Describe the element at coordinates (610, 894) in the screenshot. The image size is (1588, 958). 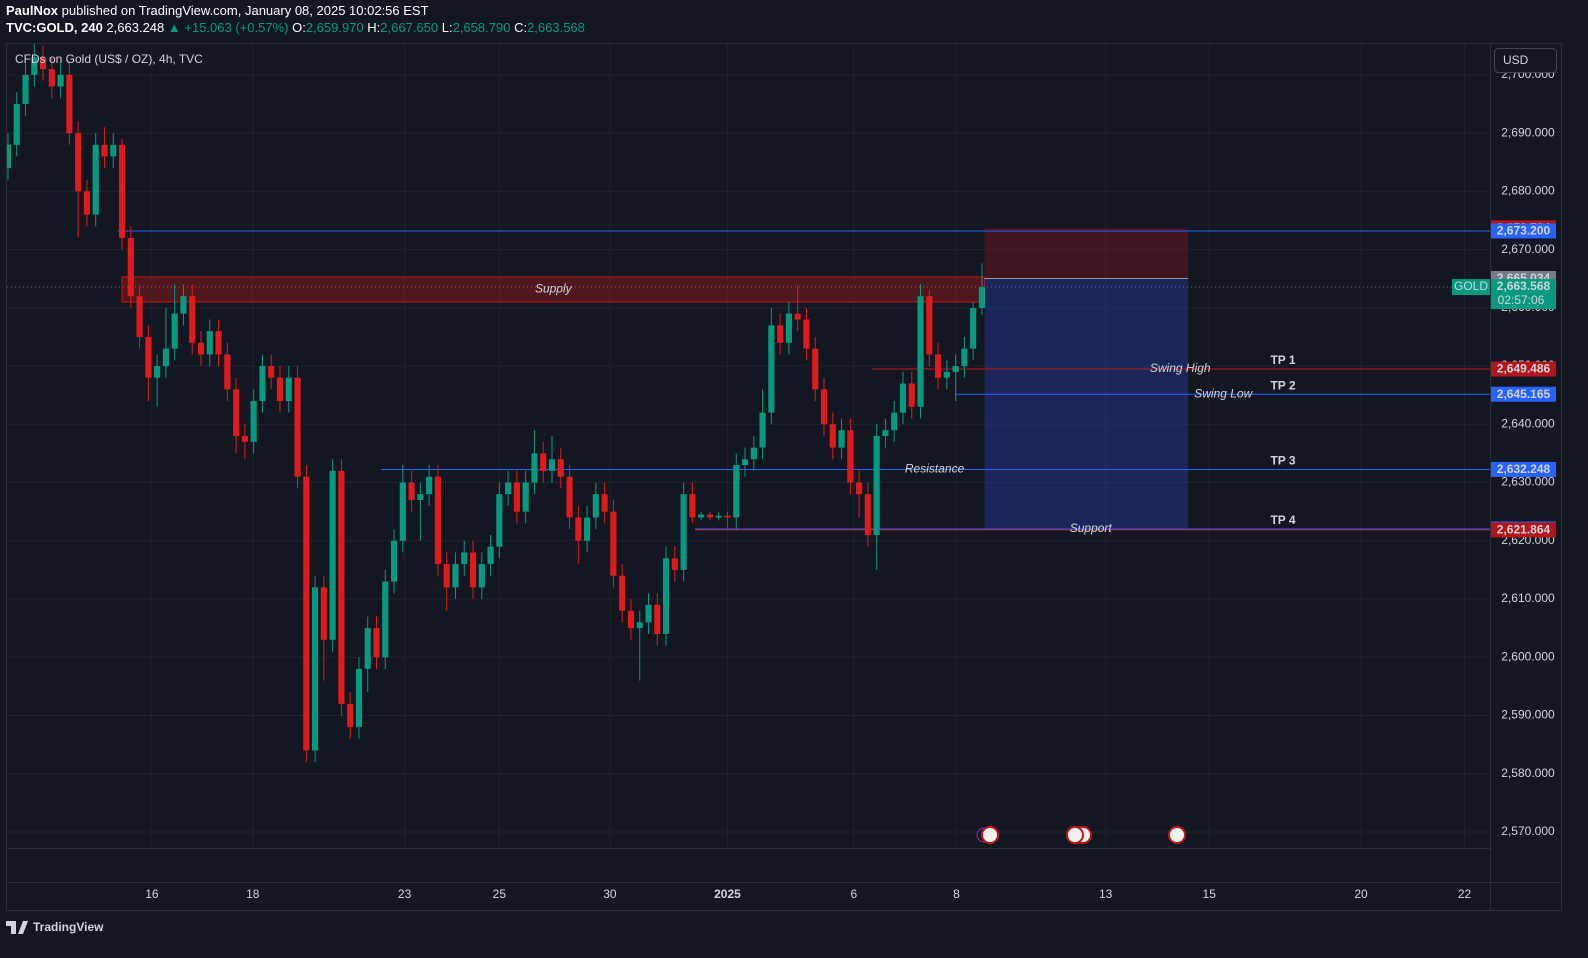
I see `x-tick-label: 30` at that location.